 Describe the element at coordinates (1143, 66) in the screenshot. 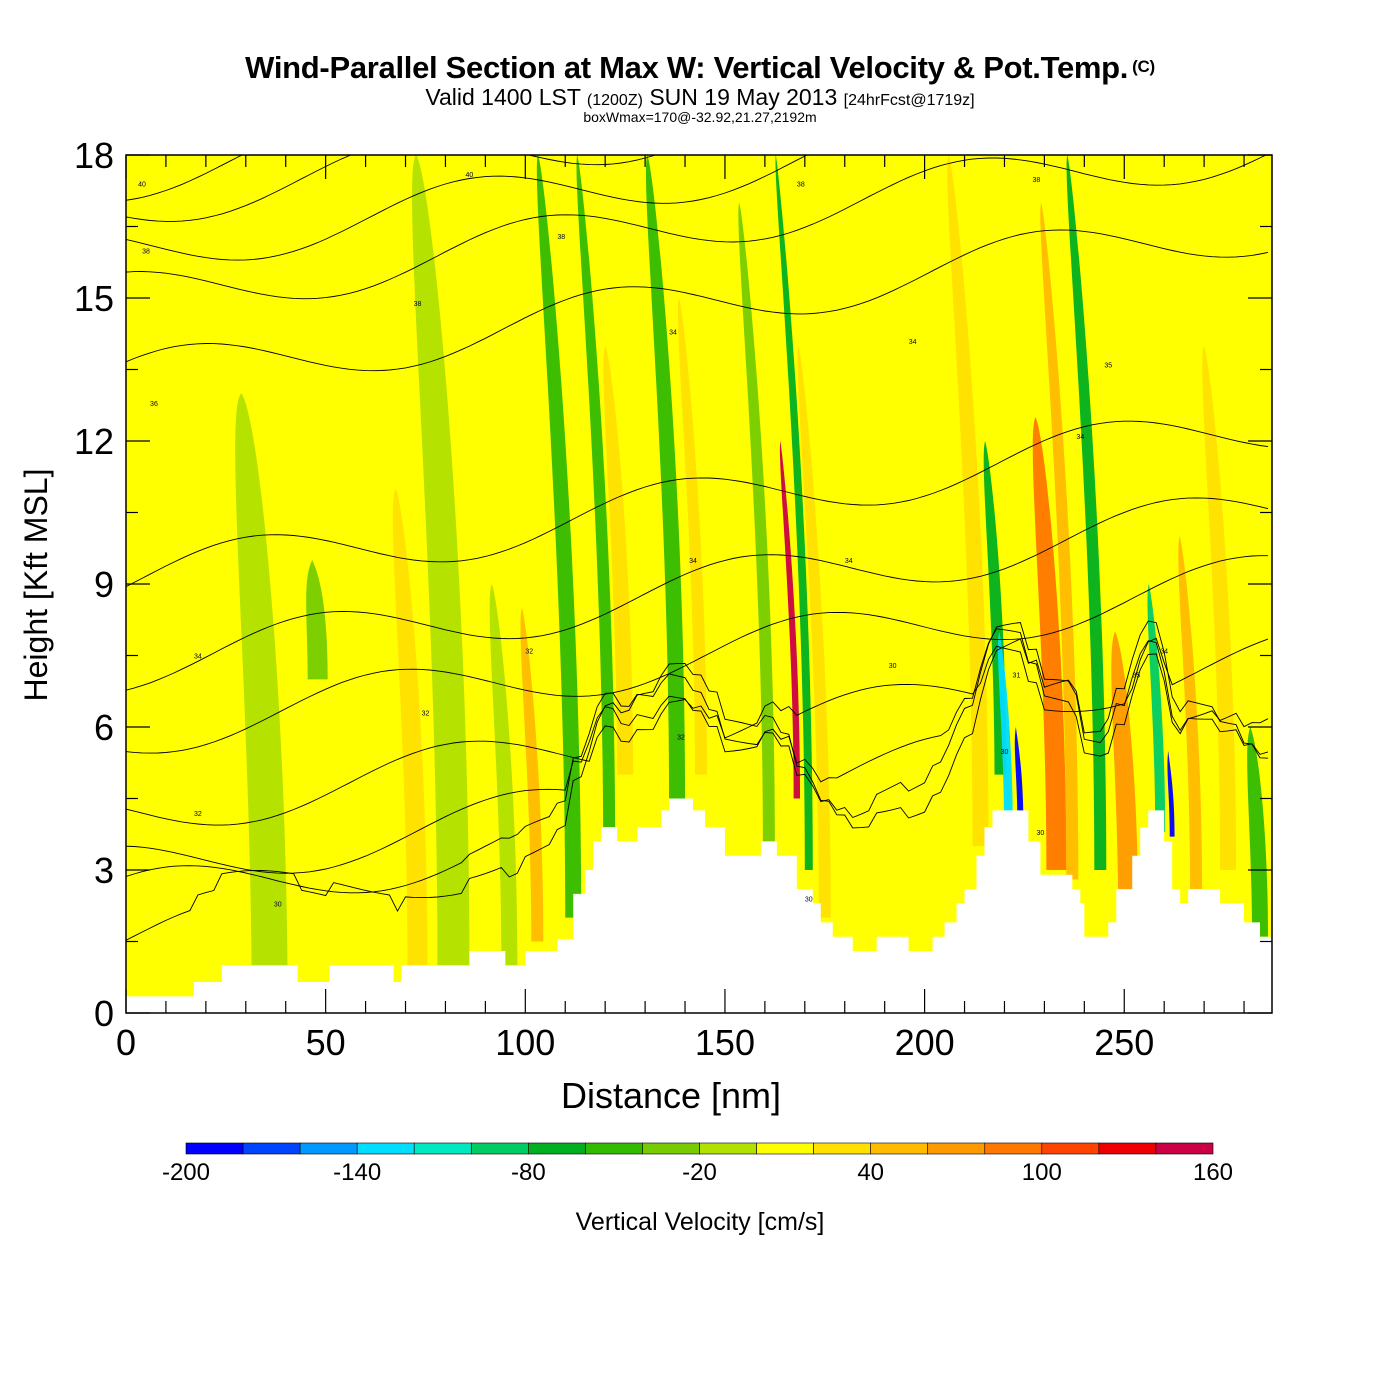

I see `copyright-mark: (C)` at that location.